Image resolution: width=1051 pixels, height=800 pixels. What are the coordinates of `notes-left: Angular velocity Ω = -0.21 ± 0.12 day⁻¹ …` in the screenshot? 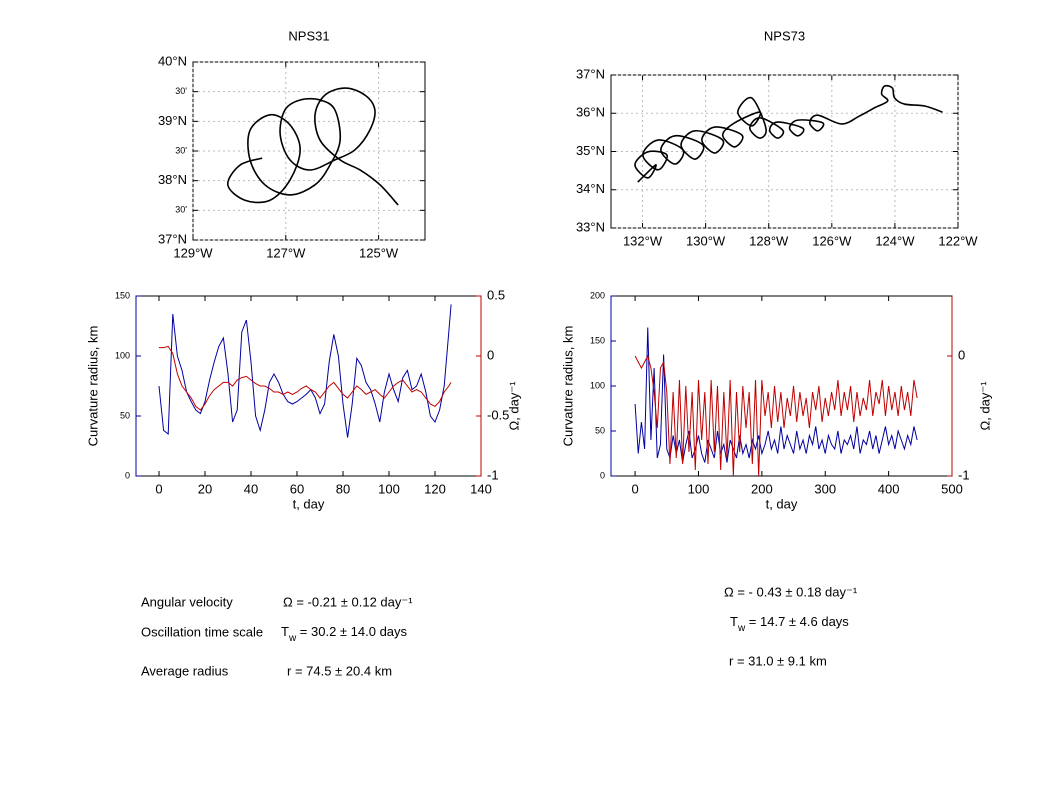 It's located at (277, 636).